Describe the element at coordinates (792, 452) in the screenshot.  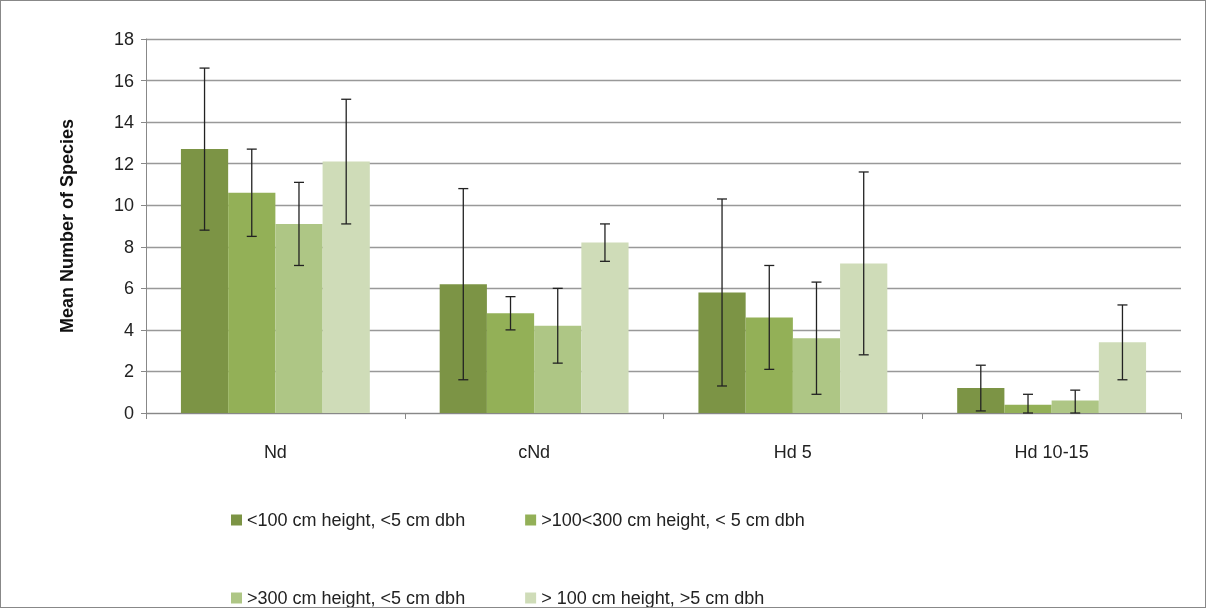
I see `x-tick-label: Hd 5` at that location.